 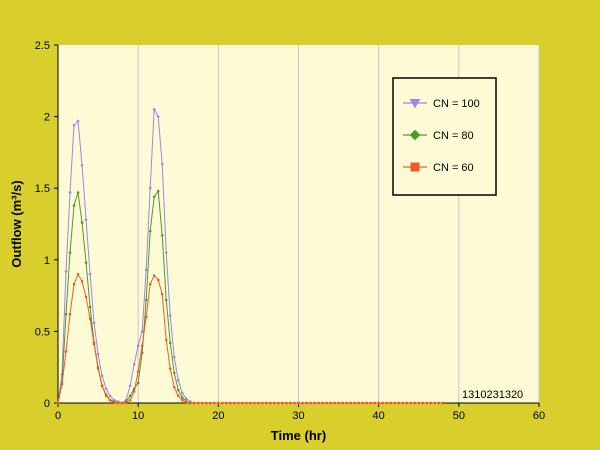 What do you see at coordinates (453, 168) in the screenshot?
I see `legend-label-2: CN = 60` at bounding box center [453, 168].